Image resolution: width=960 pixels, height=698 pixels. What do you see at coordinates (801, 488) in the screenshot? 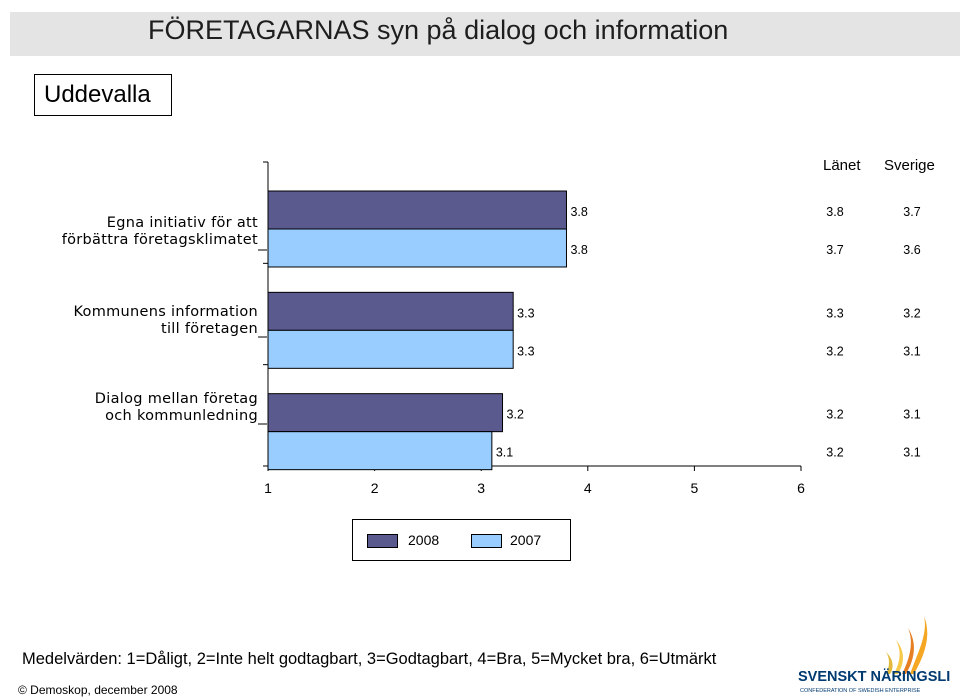
I see `x-tick-label: 6` at bounding box center [801, 488].